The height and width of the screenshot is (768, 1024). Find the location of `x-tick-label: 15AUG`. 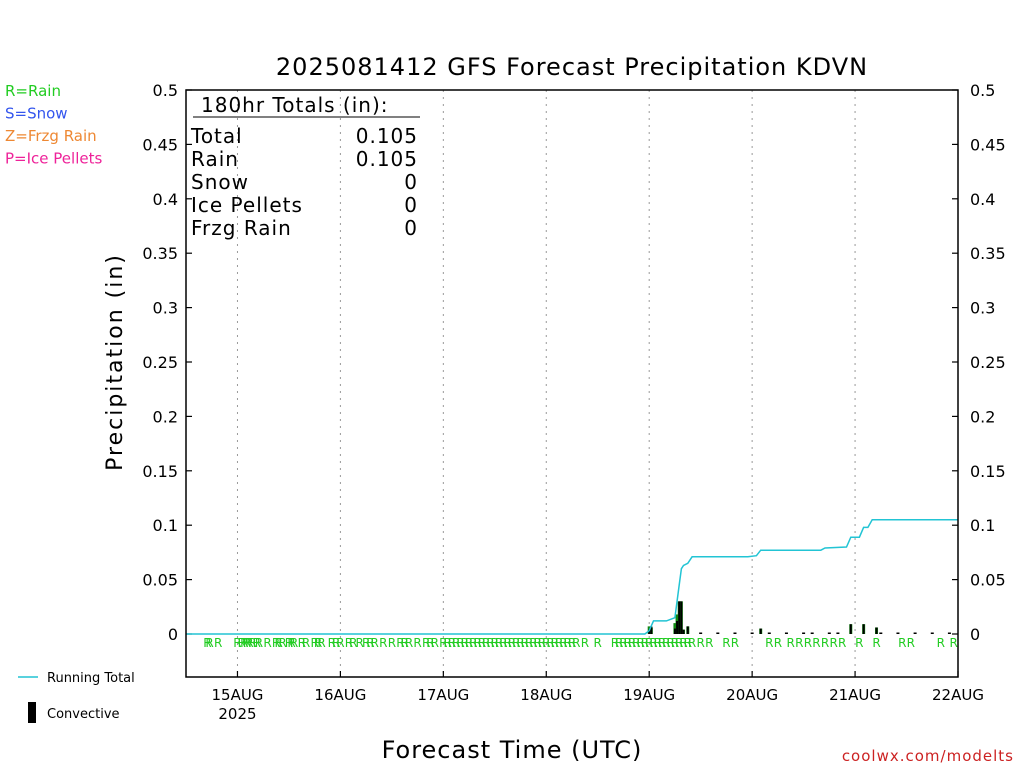

x-tick-label: 15AUG is located at coordinates (237, 695).